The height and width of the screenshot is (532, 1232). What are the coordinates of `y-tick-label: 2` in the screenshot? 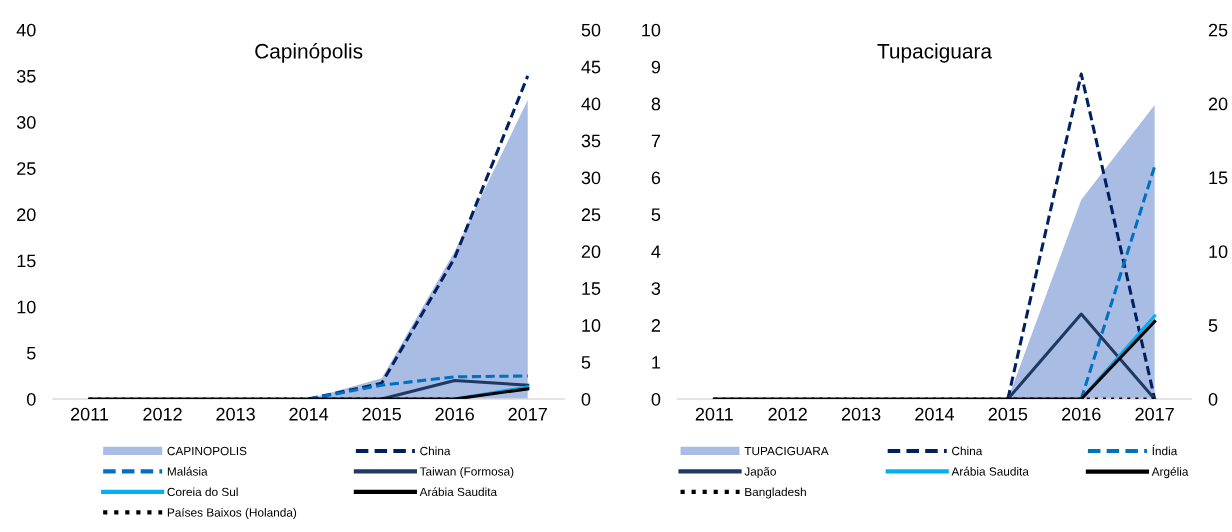 It's located at (656, 325).